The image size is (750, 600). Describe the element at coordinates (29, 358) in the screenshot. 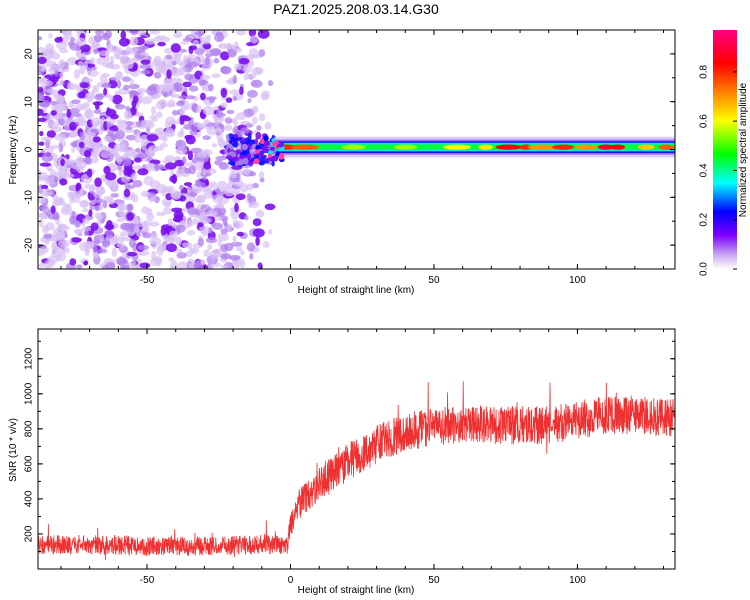

I see `y-tick-label: 1200` at that location.